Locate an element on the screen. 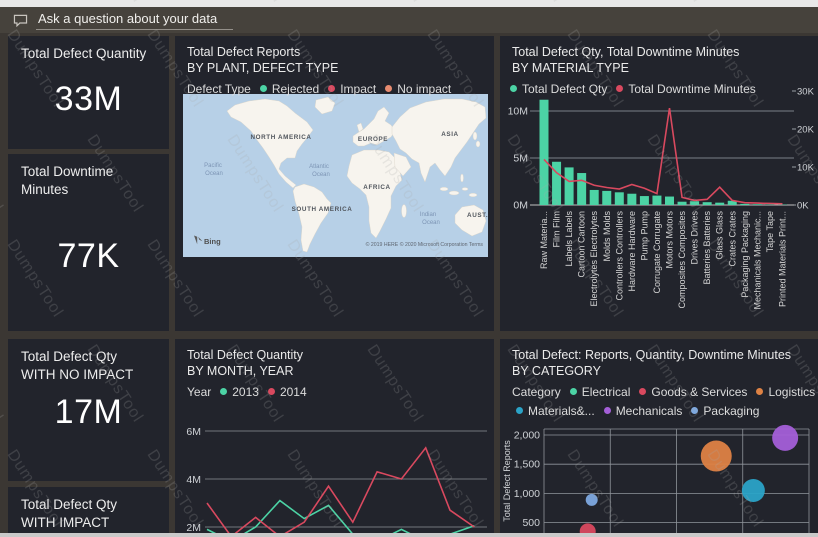 The width and height of the screenshot is (818, 537). bubble-Logistics is located at coordinates (716, 456).